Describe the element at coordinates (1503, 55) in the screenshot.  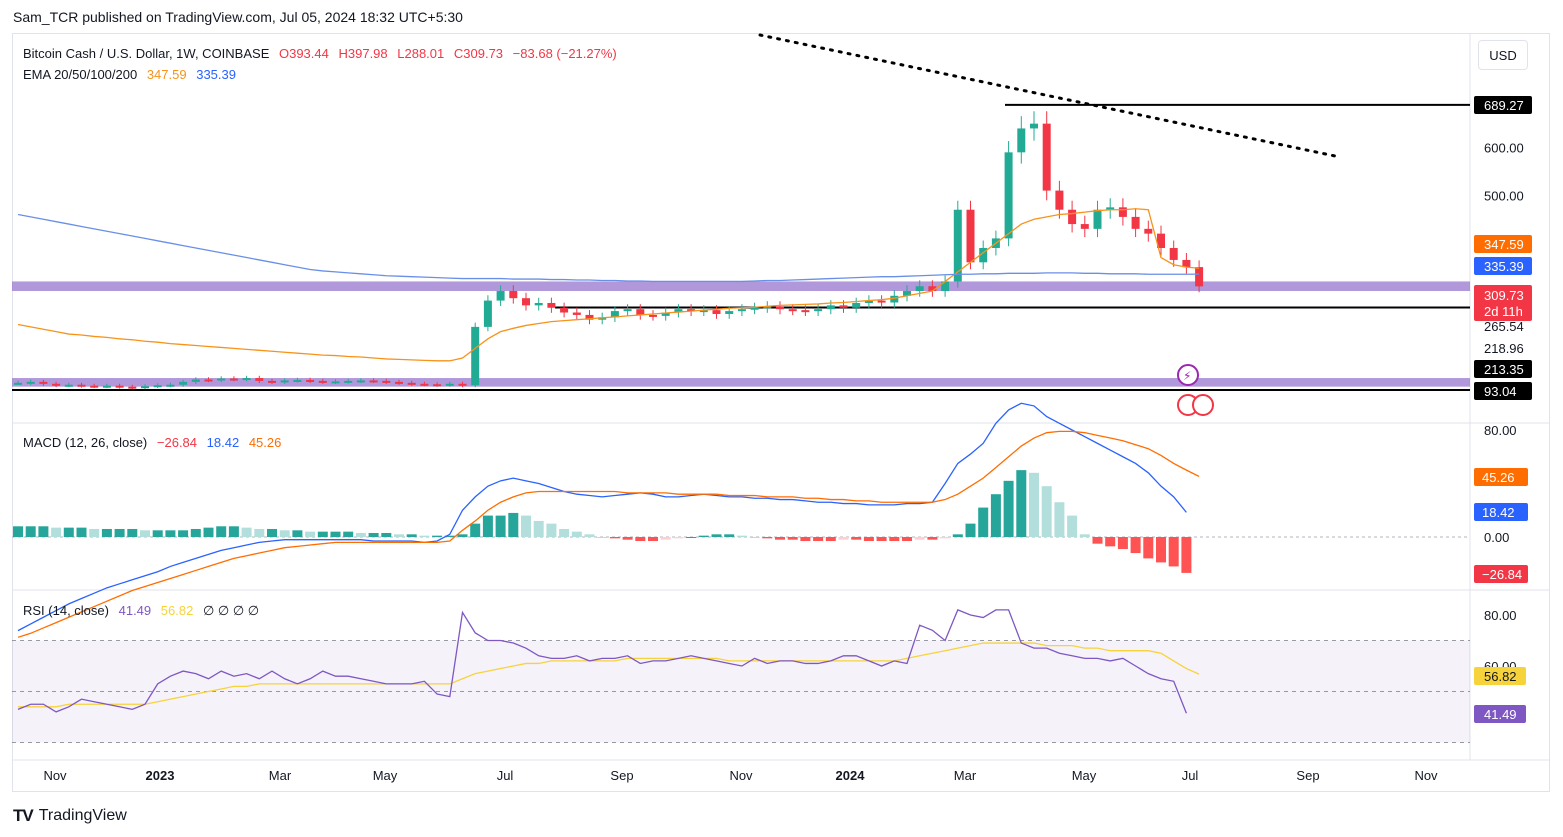
I see `currency-button: USD` at that location.